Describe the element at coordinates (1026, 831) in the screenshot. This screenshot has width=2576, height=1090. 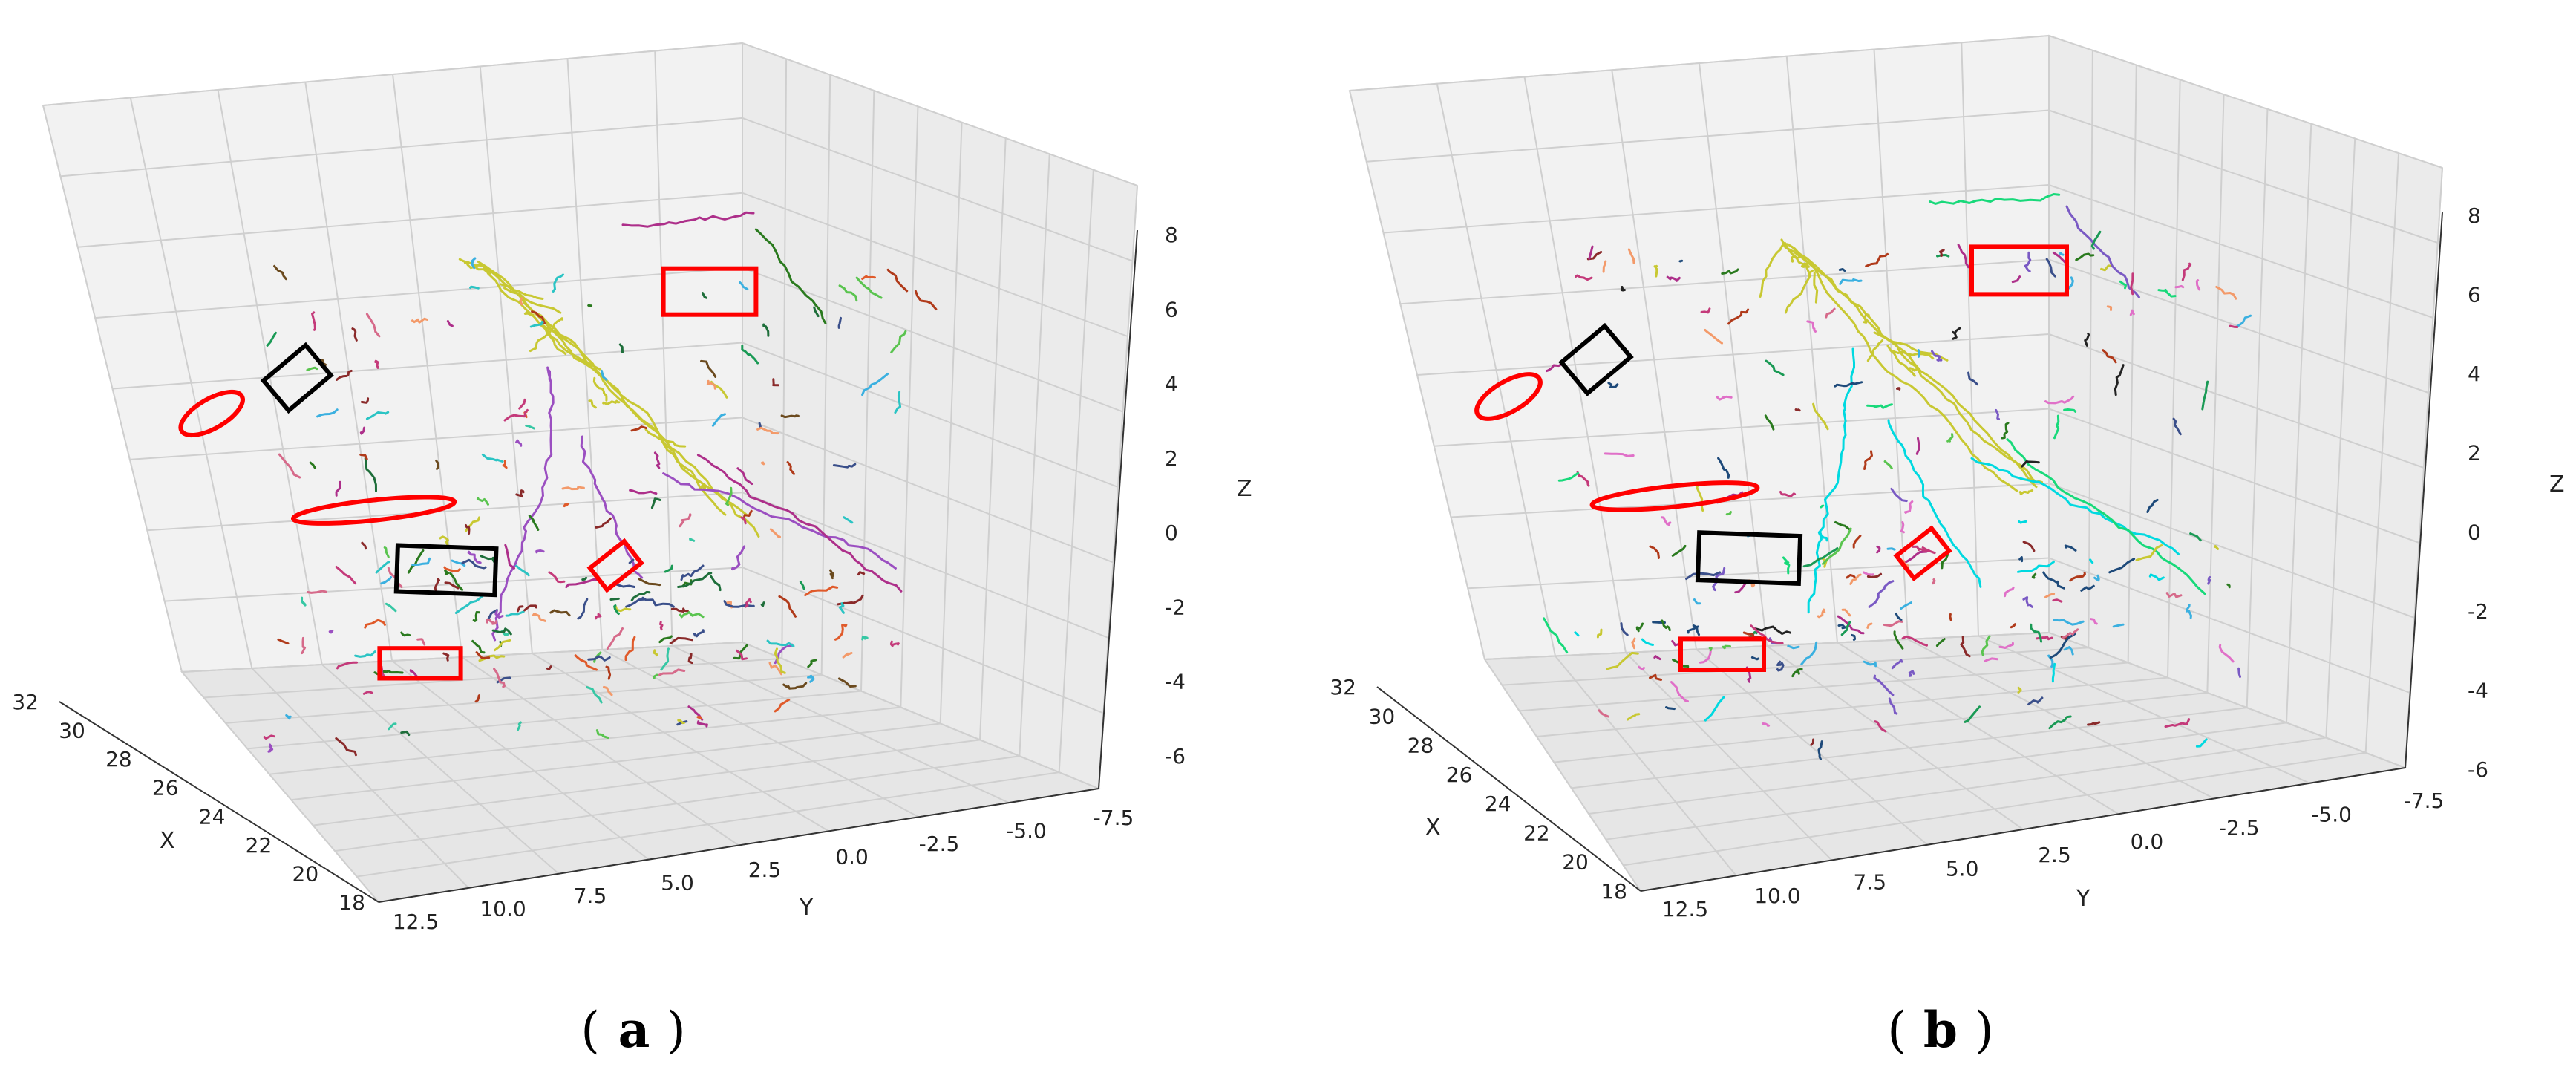
I see `y-tick-label: -5.0` at that location.